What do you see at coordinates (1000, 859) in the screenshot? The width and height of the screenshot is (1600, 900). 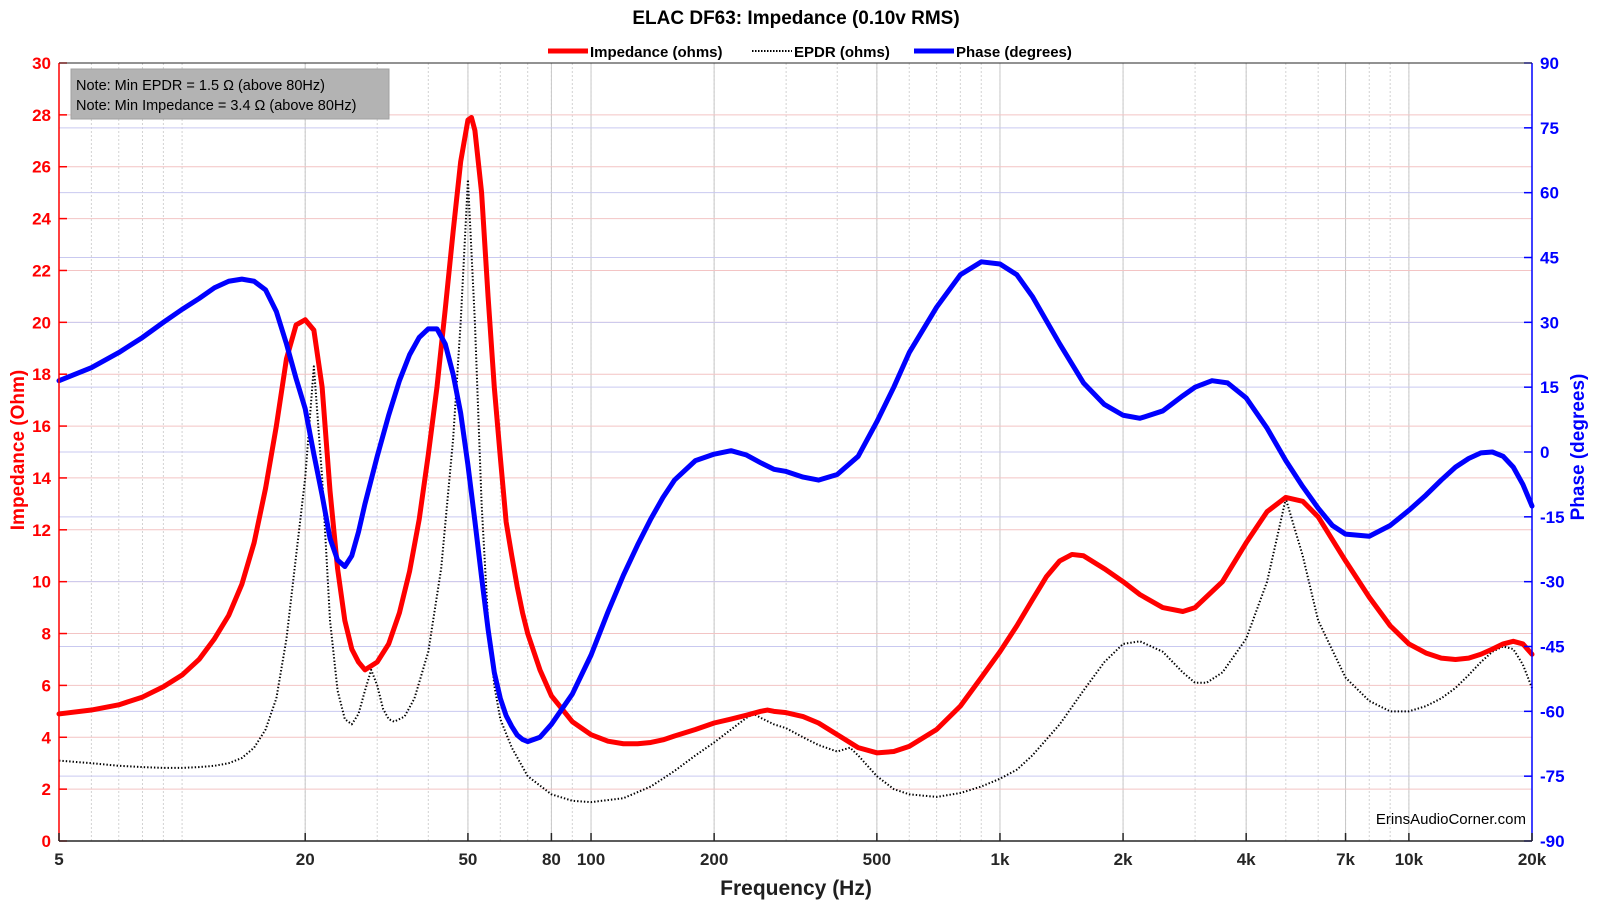 I see `bottom-tick-label: 1k` at bounding box center [1000, 859].